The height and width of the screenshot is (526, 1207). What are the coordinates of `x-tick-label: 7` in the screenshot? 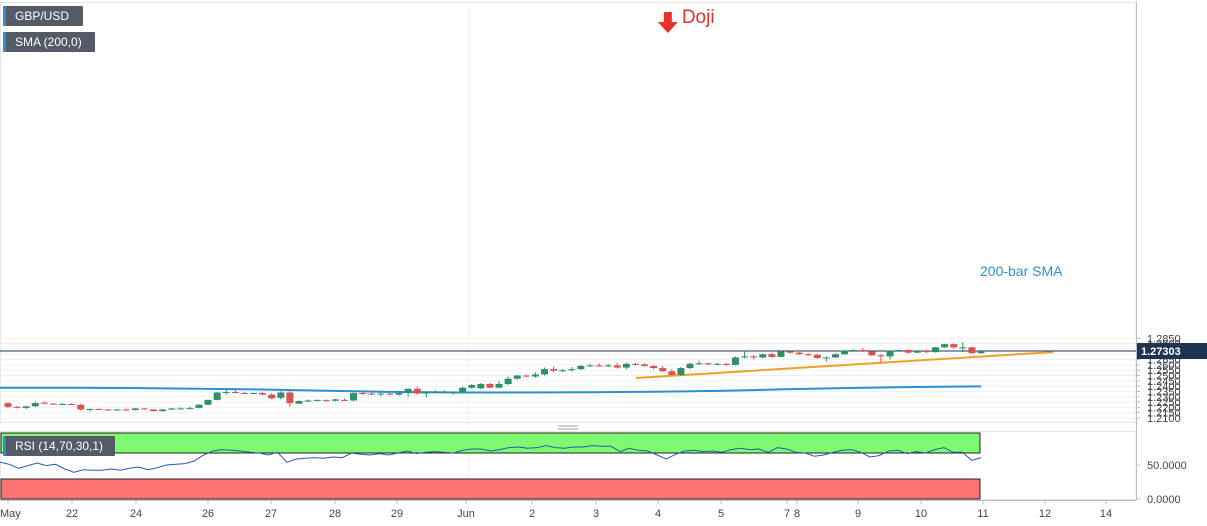 It's located at (787, 514).